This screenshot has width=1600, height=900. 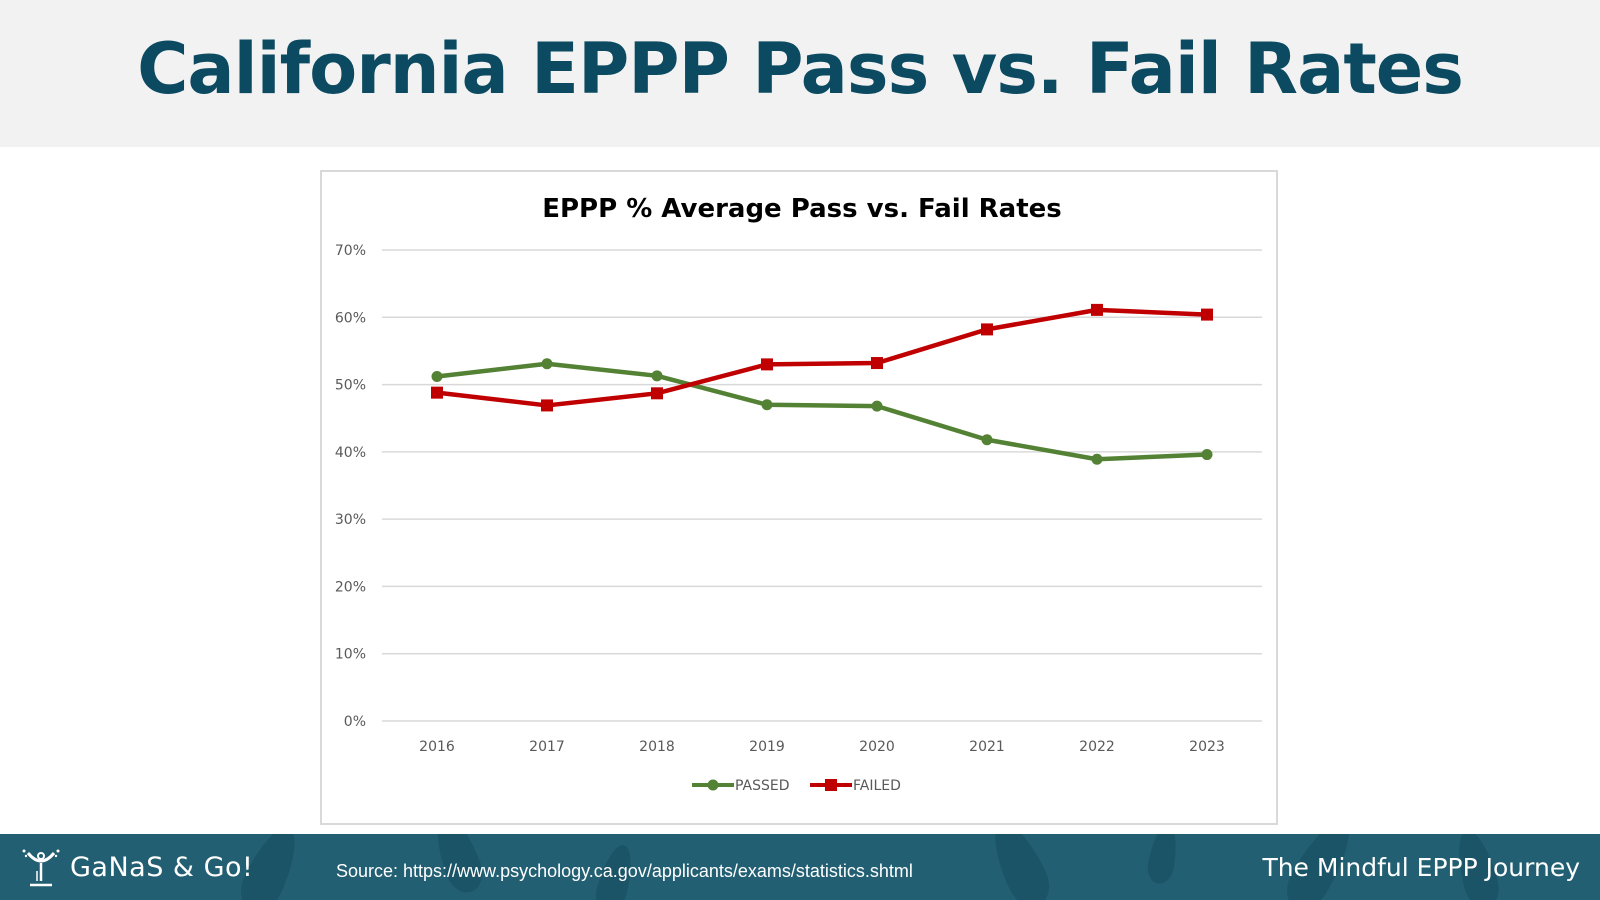 I want to click on y-tick-label: 40%, so click(x=350, y=453).